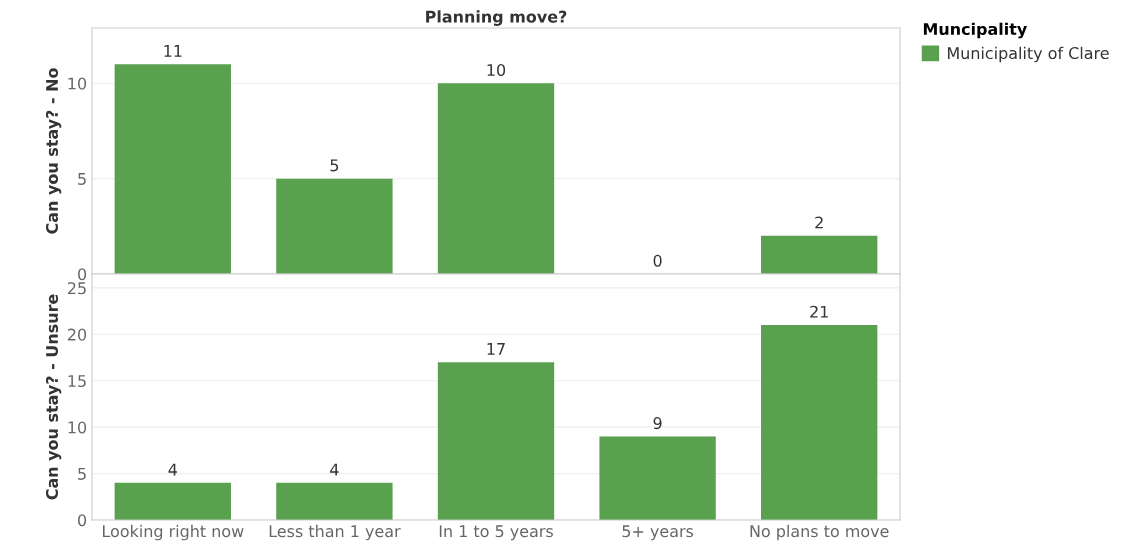 The height and width of the screenshot is (552, 1124). What do you see at coordinates (53, 151) in the screenshot?
I see `y-axis-title: Can you stay? - No` at bounding box center [53, 151].